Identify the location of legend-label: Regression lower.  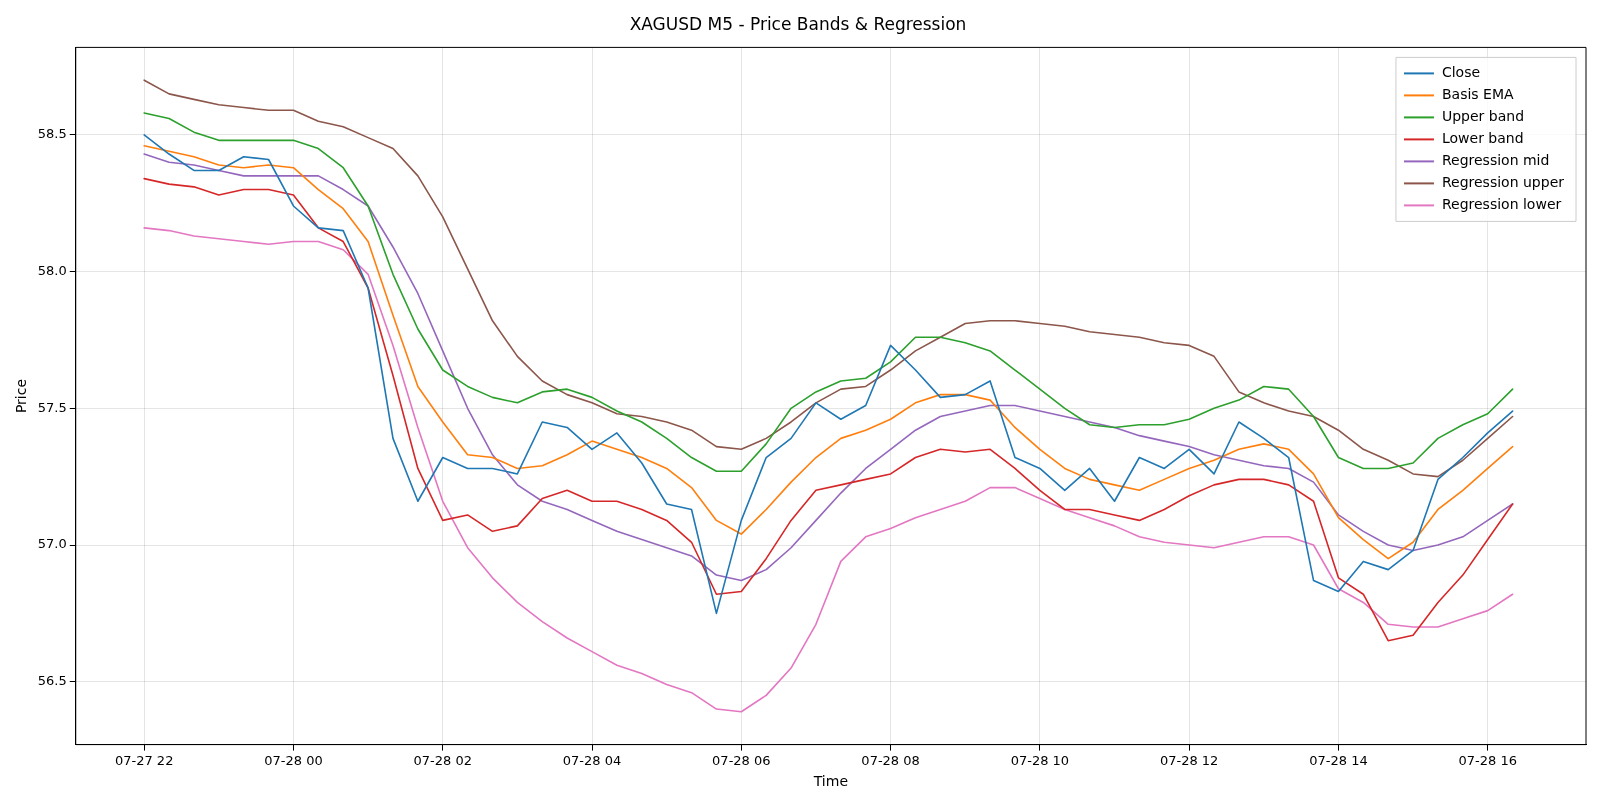
(1501, 204).